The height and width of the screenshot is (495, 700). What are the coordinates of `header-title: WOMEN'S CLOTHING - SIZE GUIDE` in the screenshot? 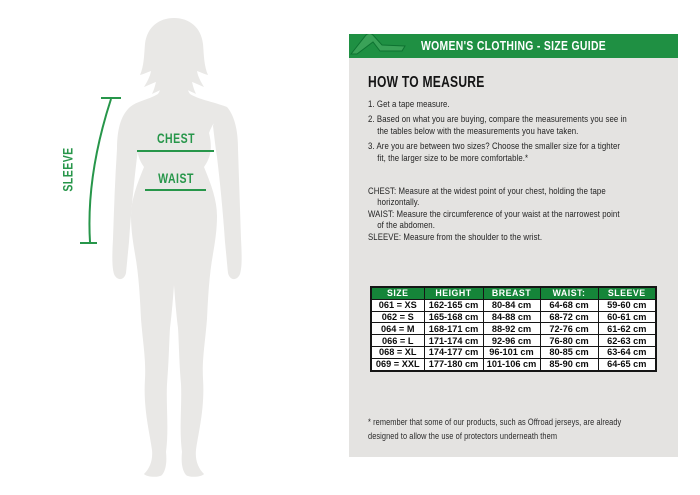 It's located at (513, 45).